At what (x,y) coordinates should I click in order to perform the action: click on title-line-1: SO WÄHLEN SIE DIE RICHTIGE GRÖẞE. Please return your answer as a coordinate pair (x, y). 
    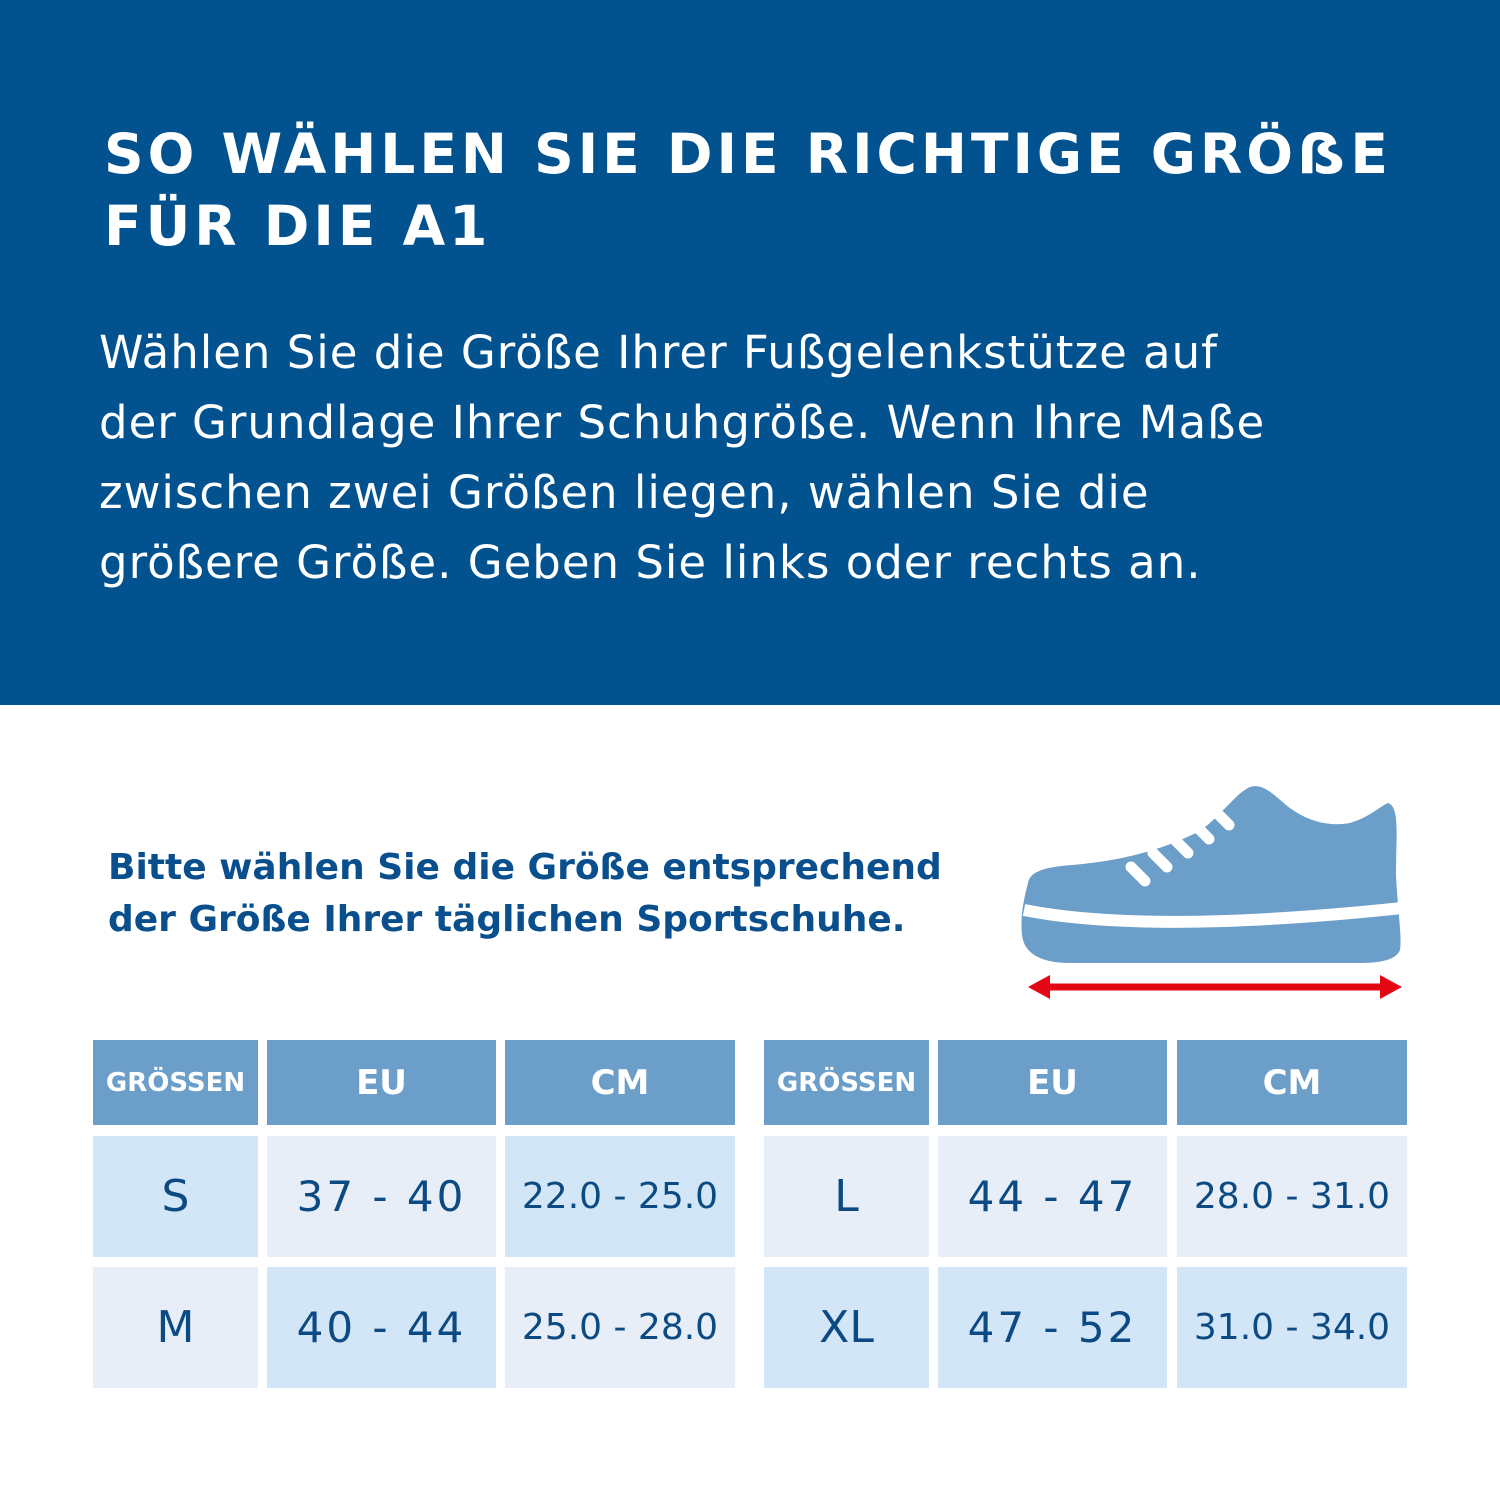
    Looking at the image, I should click on (748, 154).